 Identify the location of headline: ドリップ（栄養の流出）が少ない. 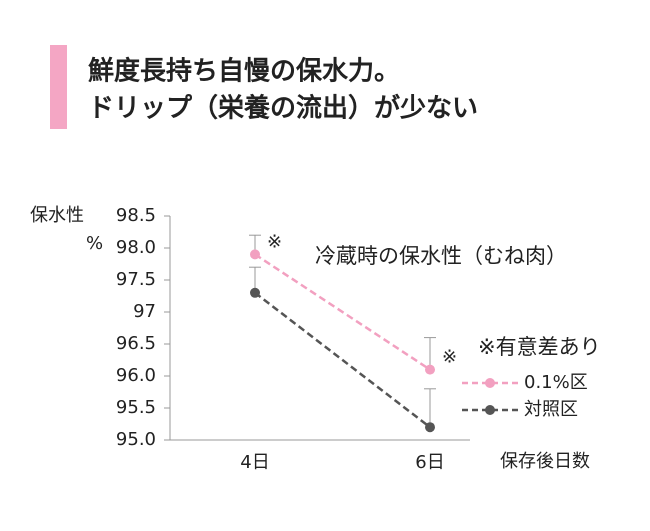
(283, 108).